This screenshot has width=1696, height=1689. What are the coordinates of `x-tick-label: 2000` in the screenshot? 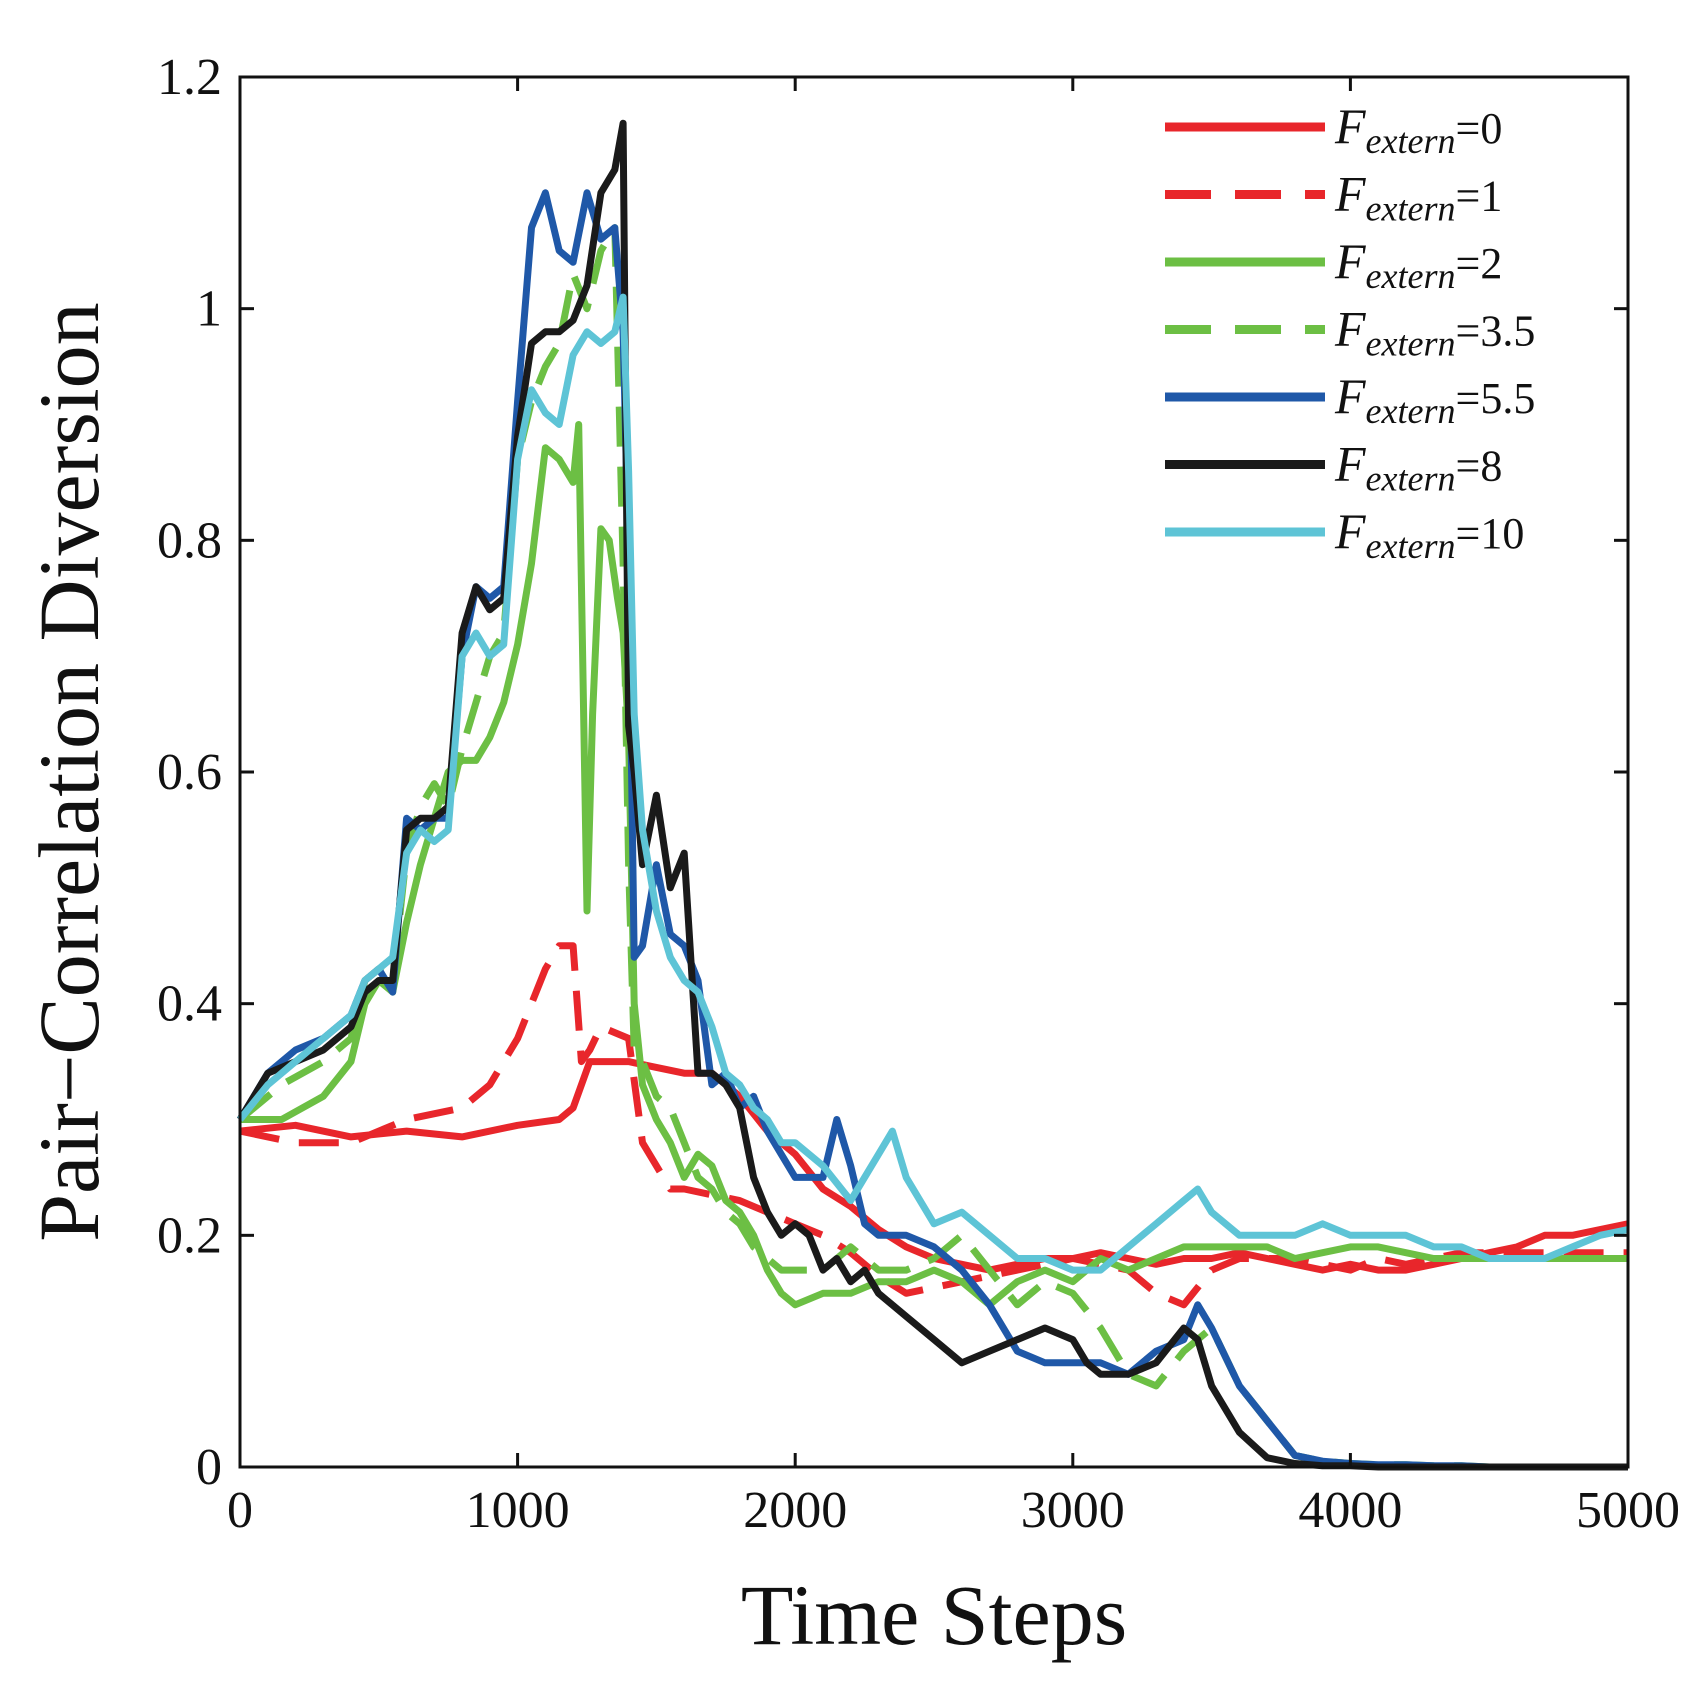 It's located at (795, 1510).